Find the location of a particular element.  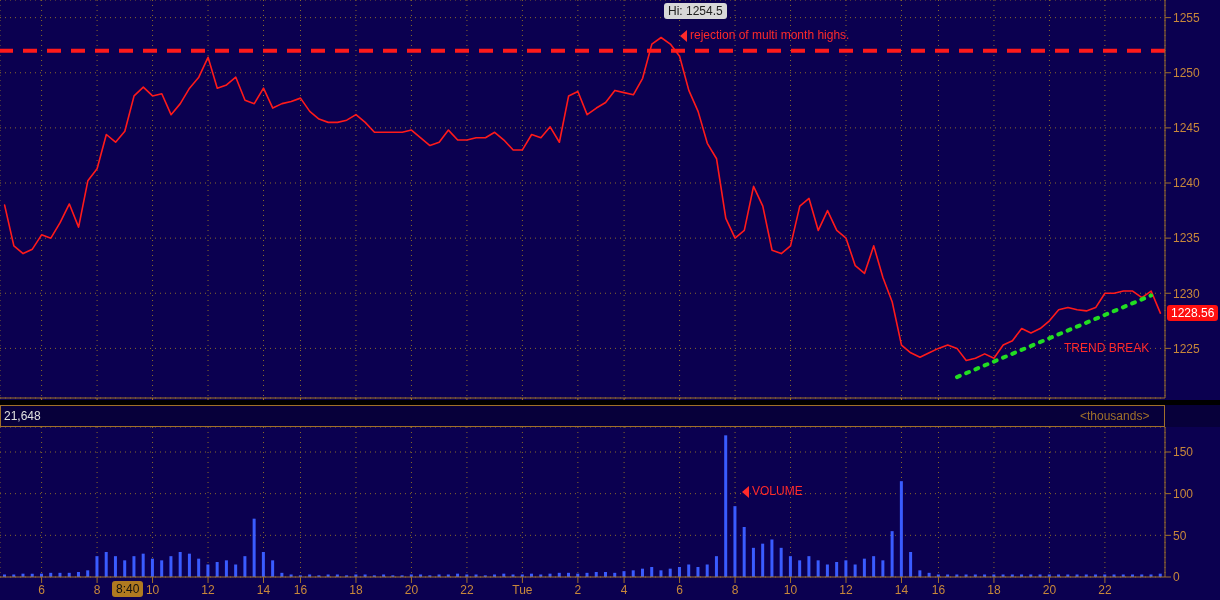

y-tick-label: 1225 is located at coordinates (1187, 348).